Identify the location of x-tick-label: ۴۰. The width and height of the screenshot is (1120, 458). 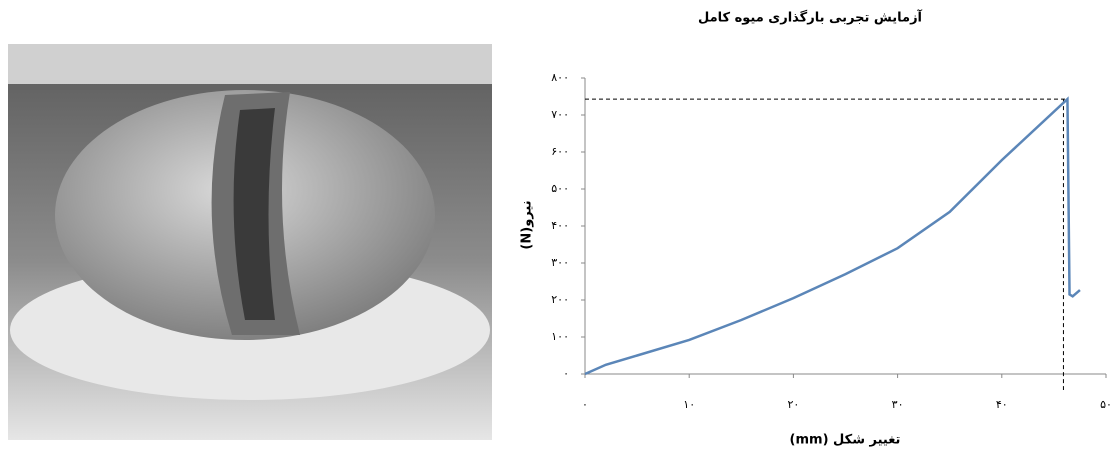
(1002, 404).